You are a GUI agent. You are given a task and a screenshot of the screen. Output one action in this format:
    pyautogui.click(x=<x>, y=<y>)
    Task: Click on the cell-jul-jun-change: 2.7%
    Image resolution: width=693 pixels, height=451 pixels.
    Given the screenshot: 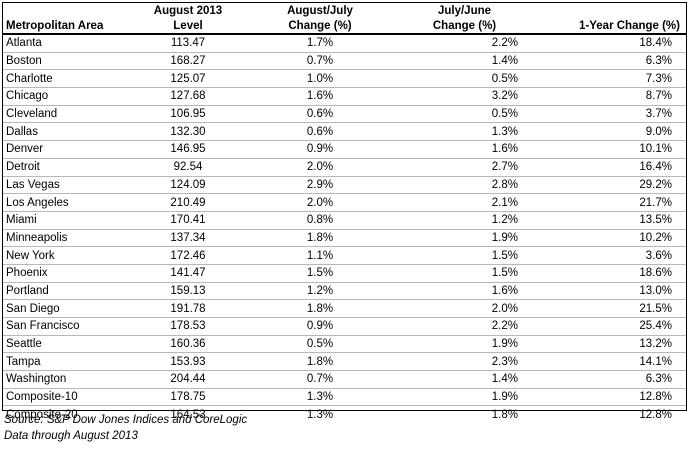 What is the action you would take?
    pyautogui.click(x=464, y=167)
    